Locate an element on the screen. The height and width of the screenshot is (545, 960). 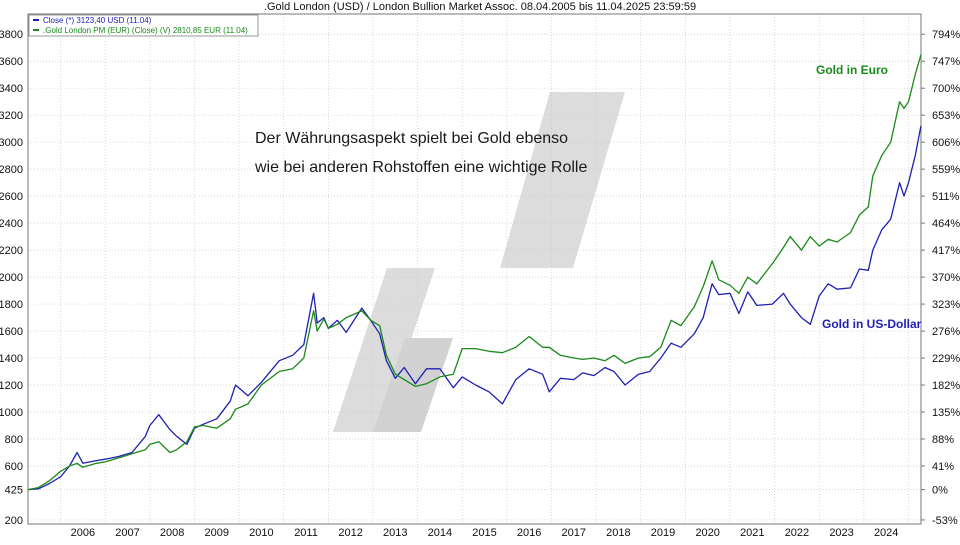
x-tick-label: 2014 is located at coordinates (440, 533).